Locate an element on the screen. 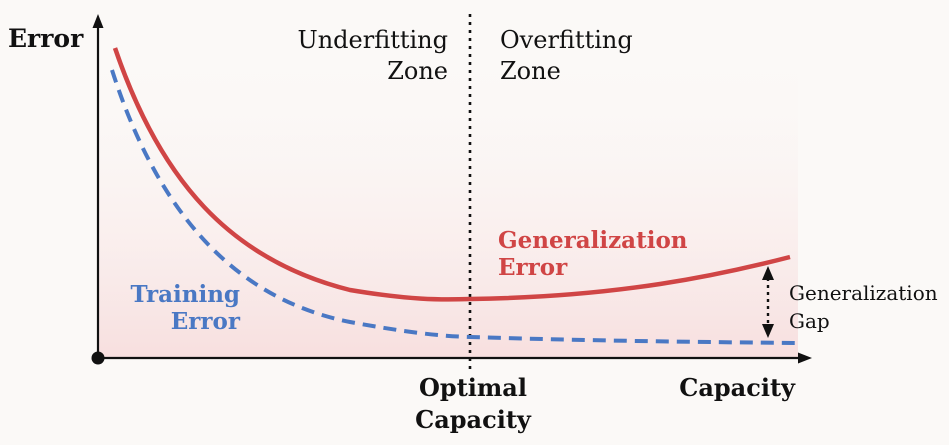 The height and width of the screenshot is (445, 949). overfitting-zone-label-line2: Zone is located at coordinates (530, 71).